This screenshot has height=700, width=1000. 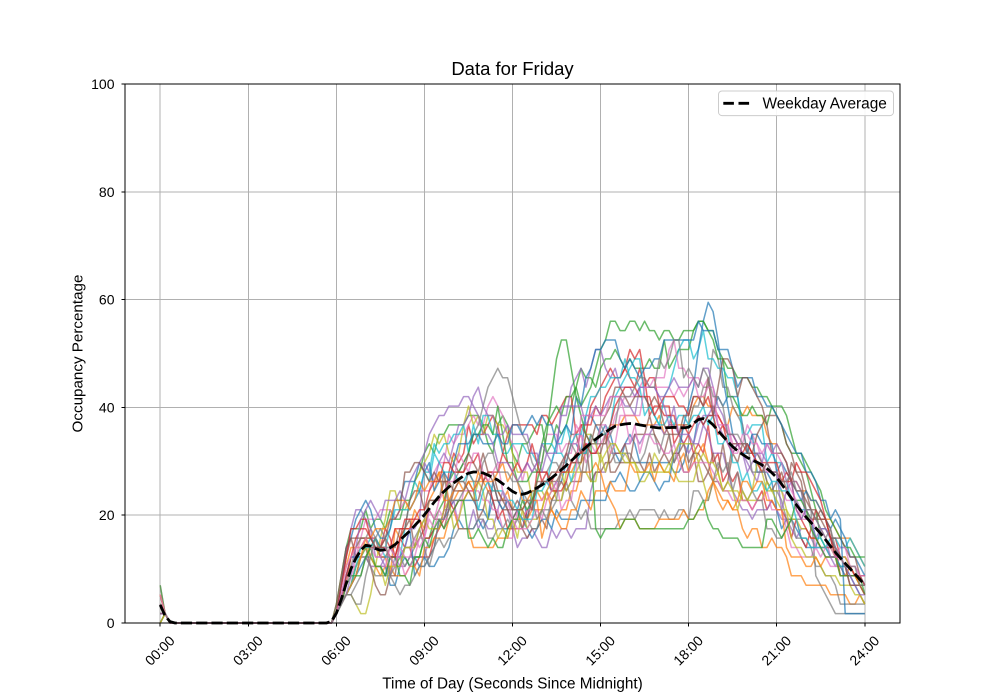 What do you see at coordinates (103, 84) in the screenshot?
I see `svg-text: 100` at bounding box center [103, 84].